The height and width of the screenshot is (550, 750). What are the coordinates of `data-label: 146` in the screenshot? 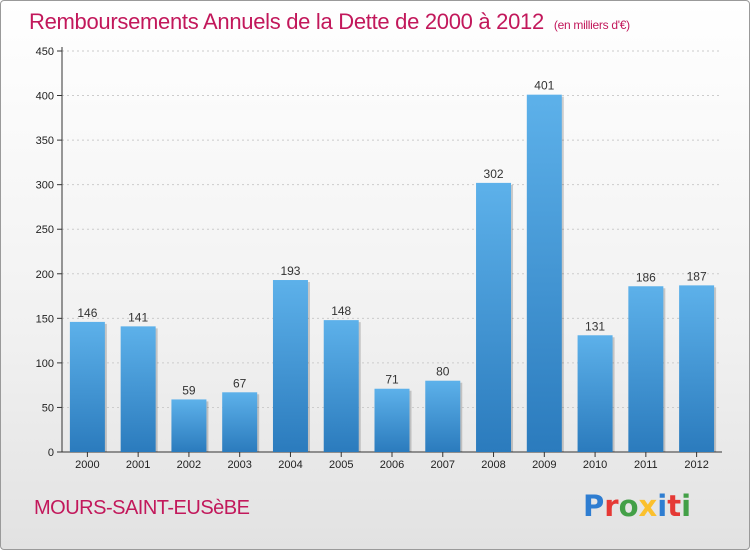 It's located at (87, 313).